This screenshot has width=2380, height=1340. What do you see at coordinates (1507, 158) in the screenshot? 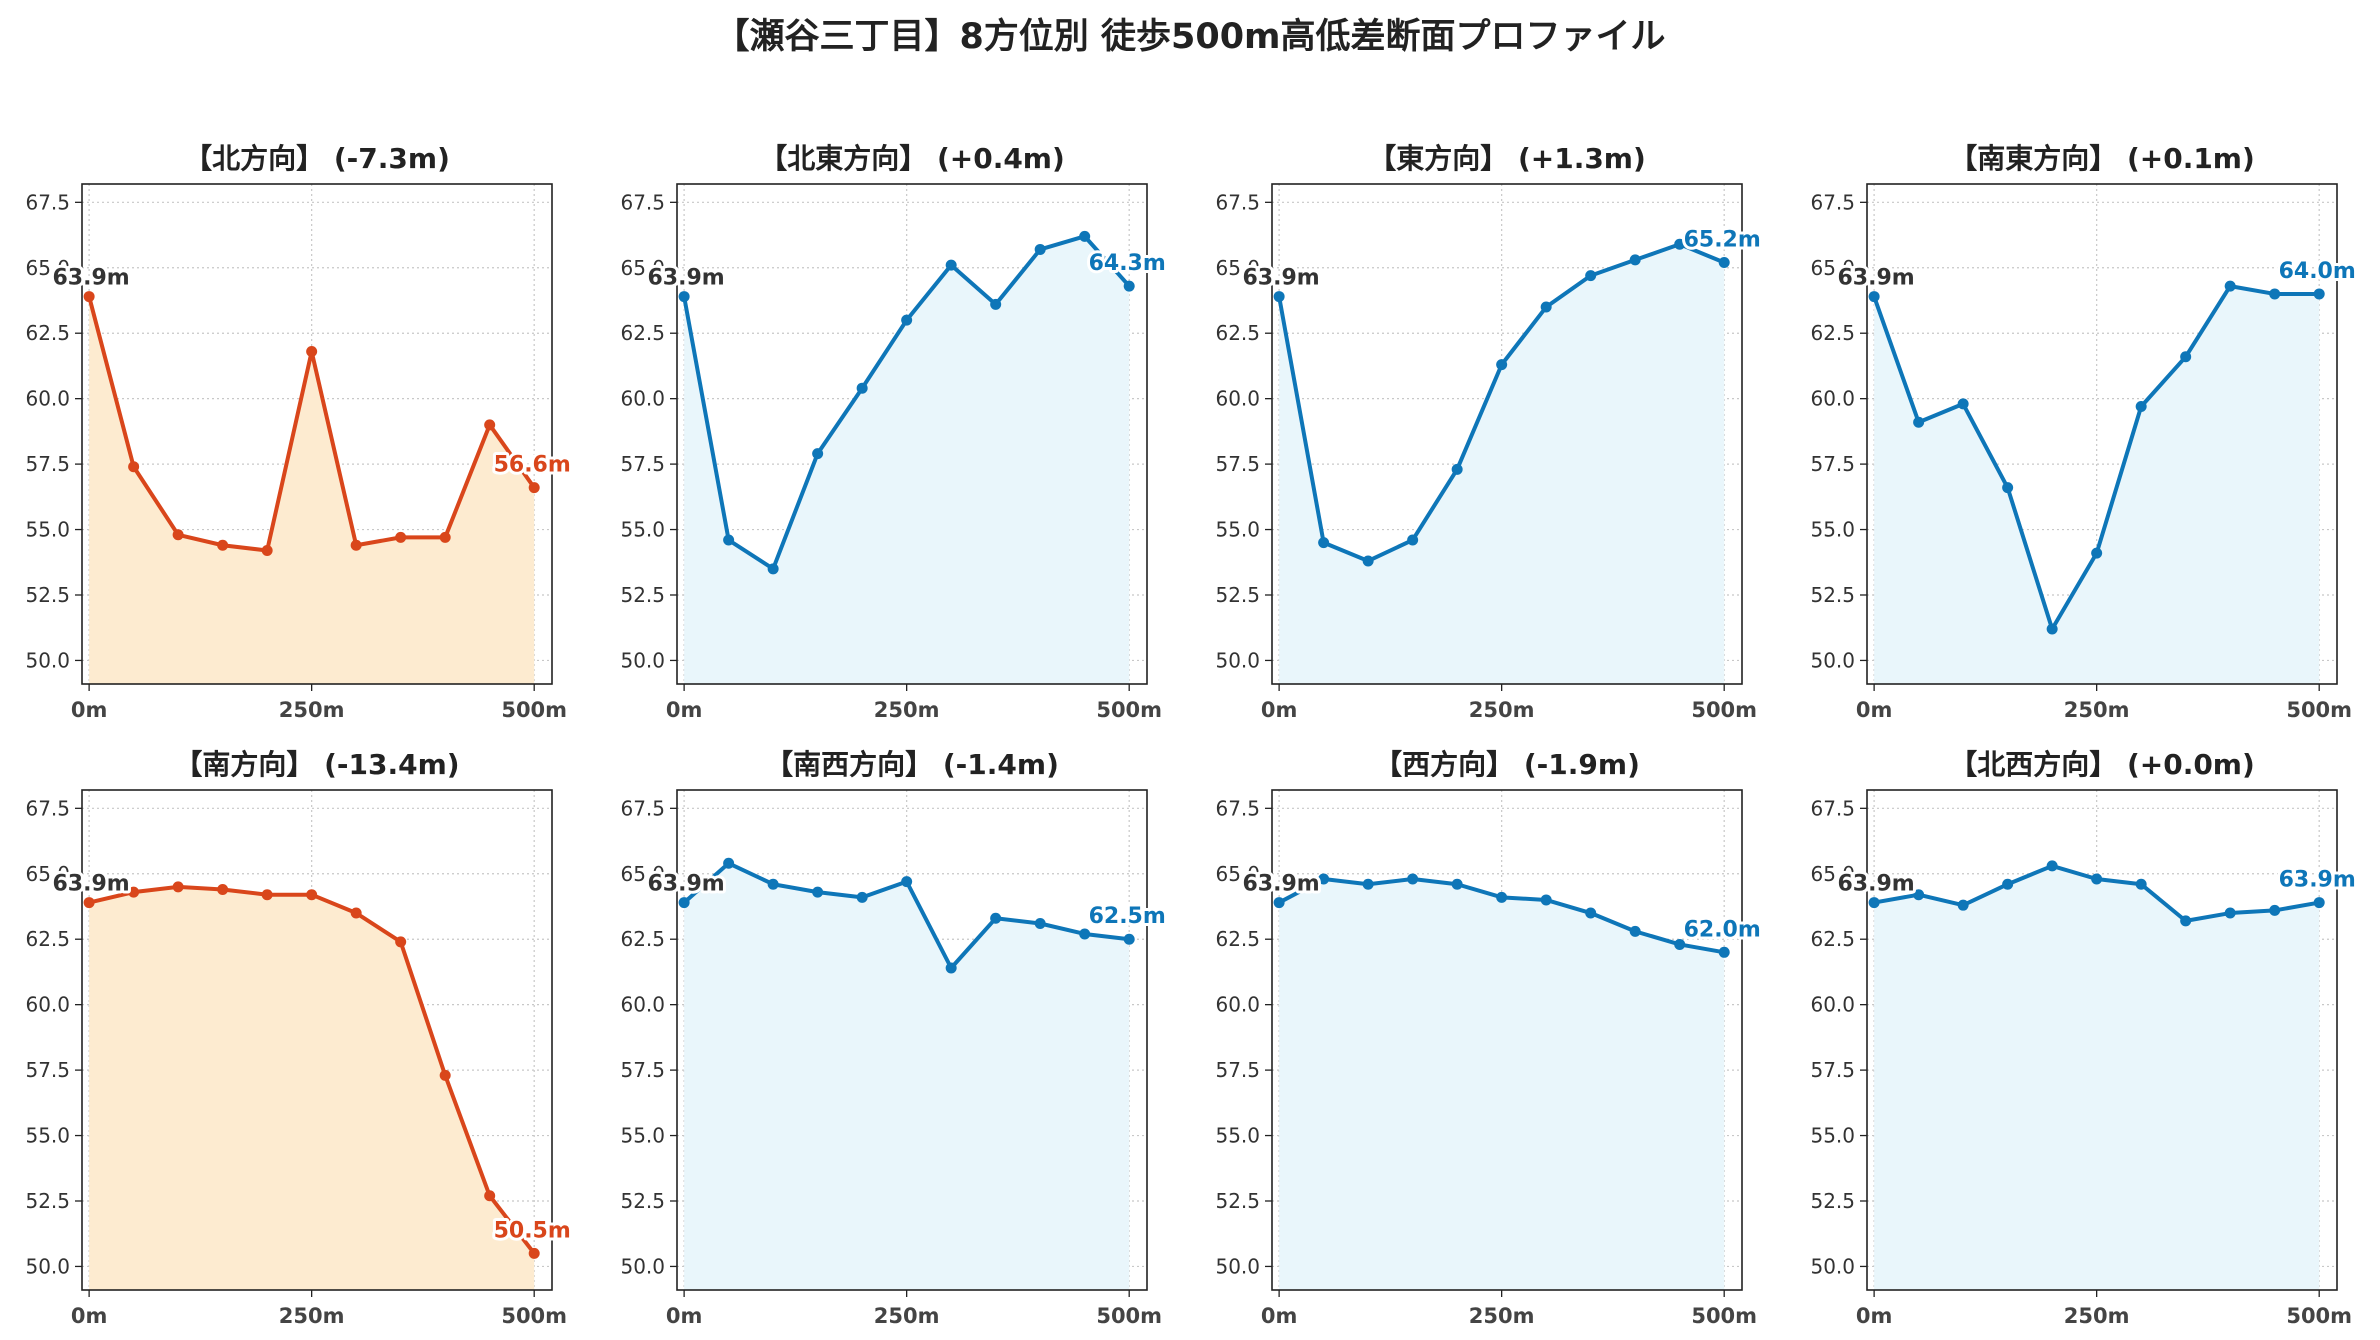
I see `subplot-title: 【東方向】 (+1.3m)` at bounding box center [1507, 158].